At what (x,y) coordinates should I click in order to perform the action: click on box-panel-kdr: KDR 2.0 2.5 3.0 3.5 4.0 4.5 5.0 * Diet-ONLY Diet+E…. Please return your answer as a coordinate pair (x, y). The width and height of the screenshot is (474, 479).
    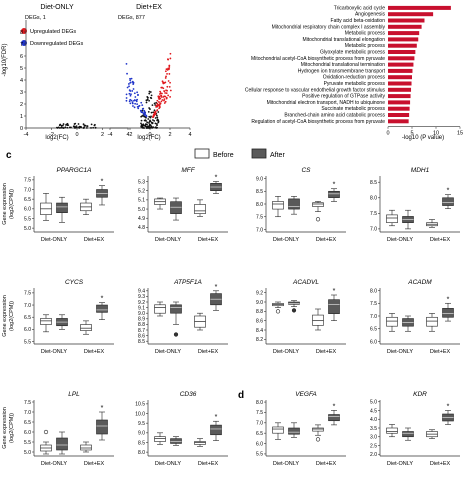
    Looking at the image, I should click on (415, 429).